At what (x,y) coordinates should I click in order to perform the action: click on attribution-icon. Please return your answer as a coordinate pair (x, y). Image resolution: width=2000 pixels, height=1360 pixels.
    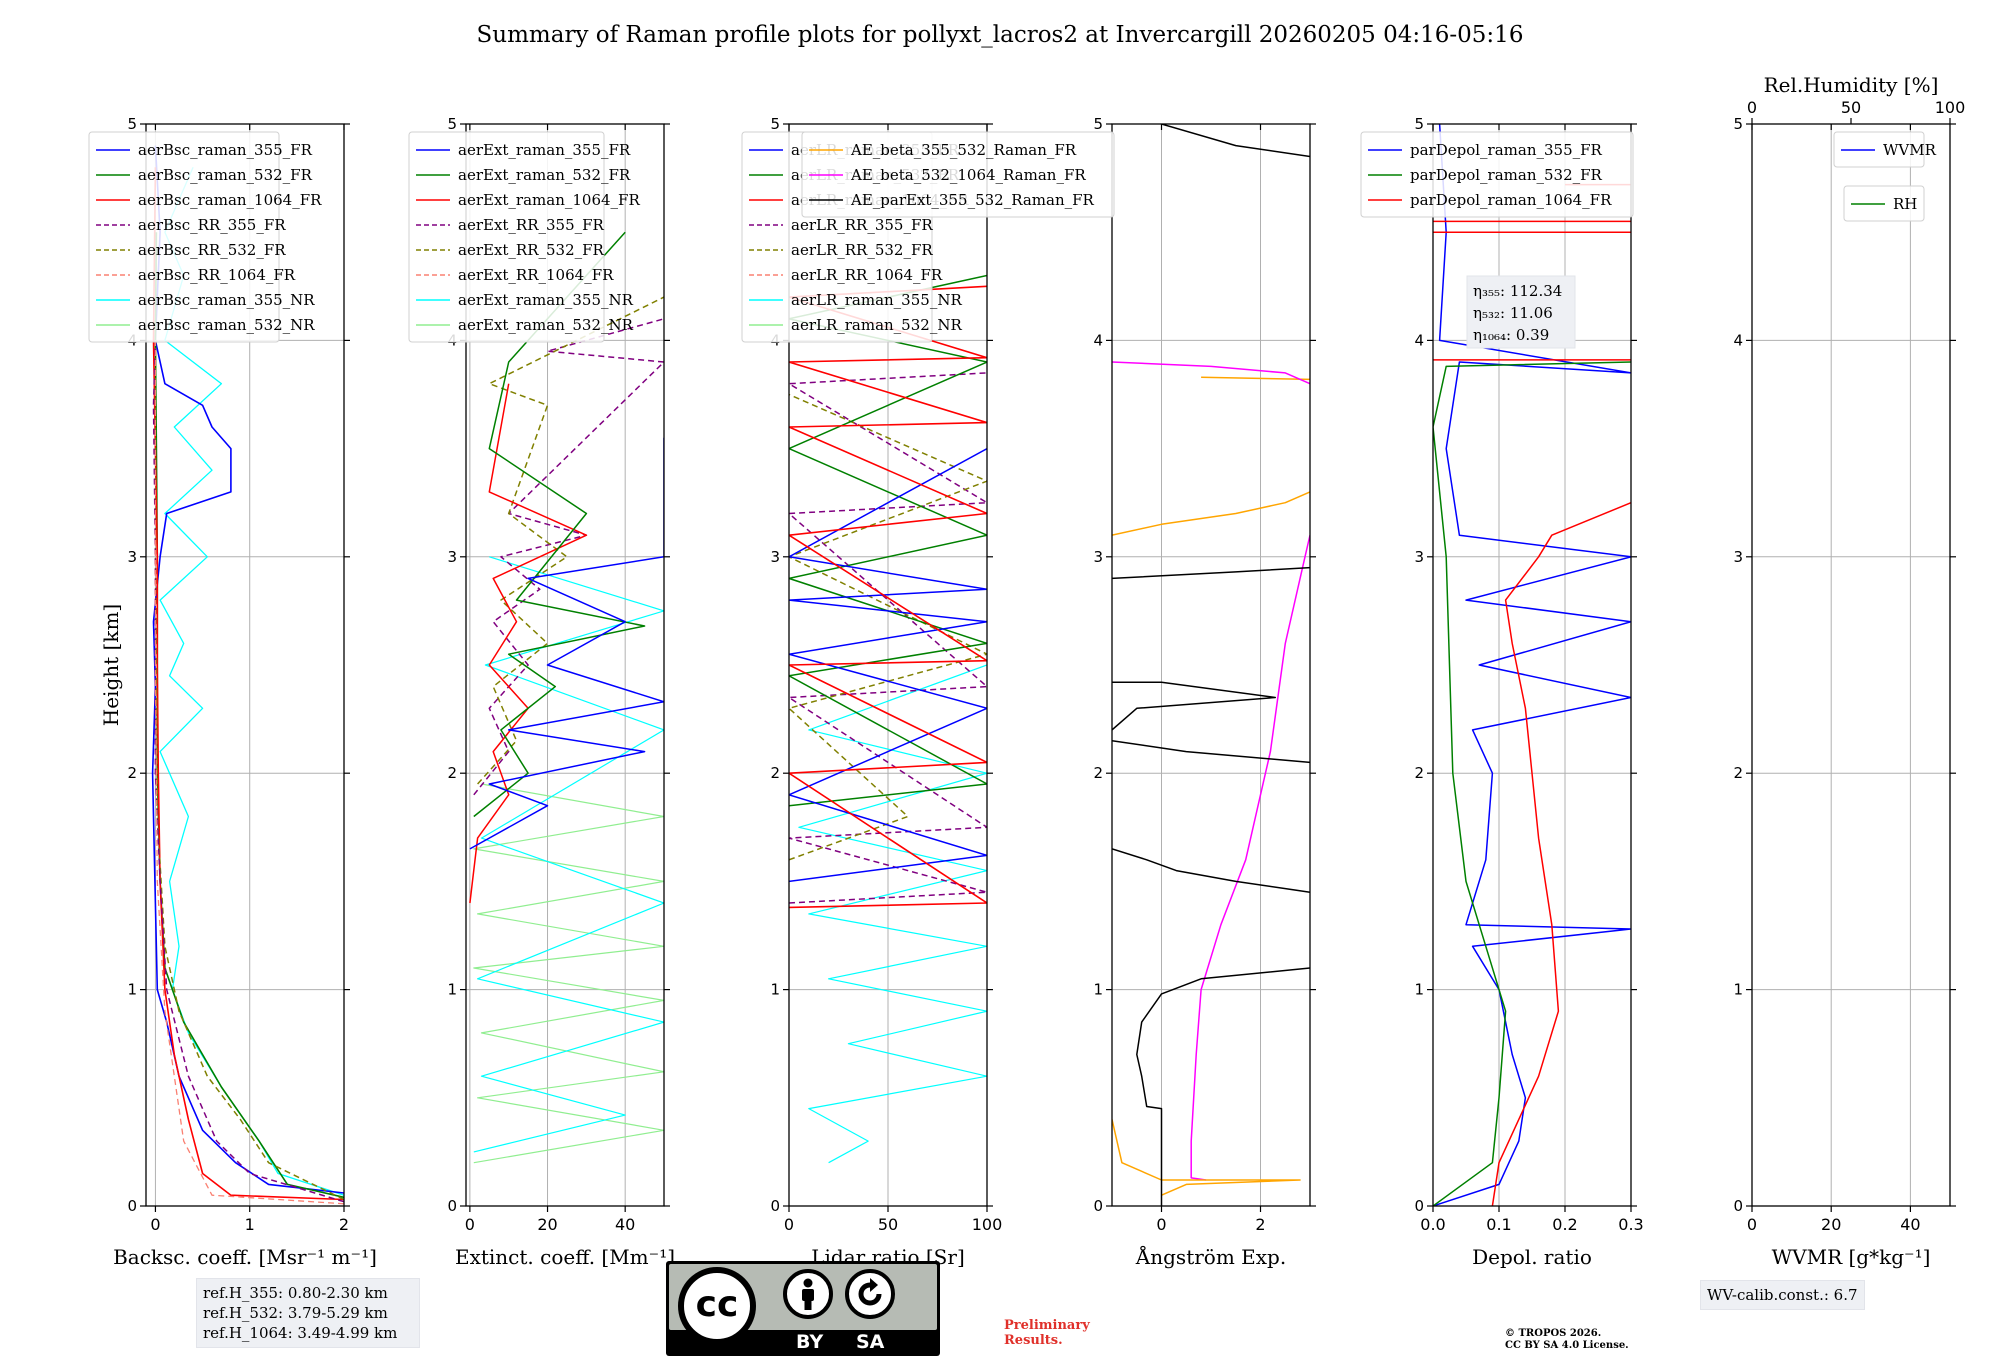
    Looking at the image, I should click on (808, 1294).